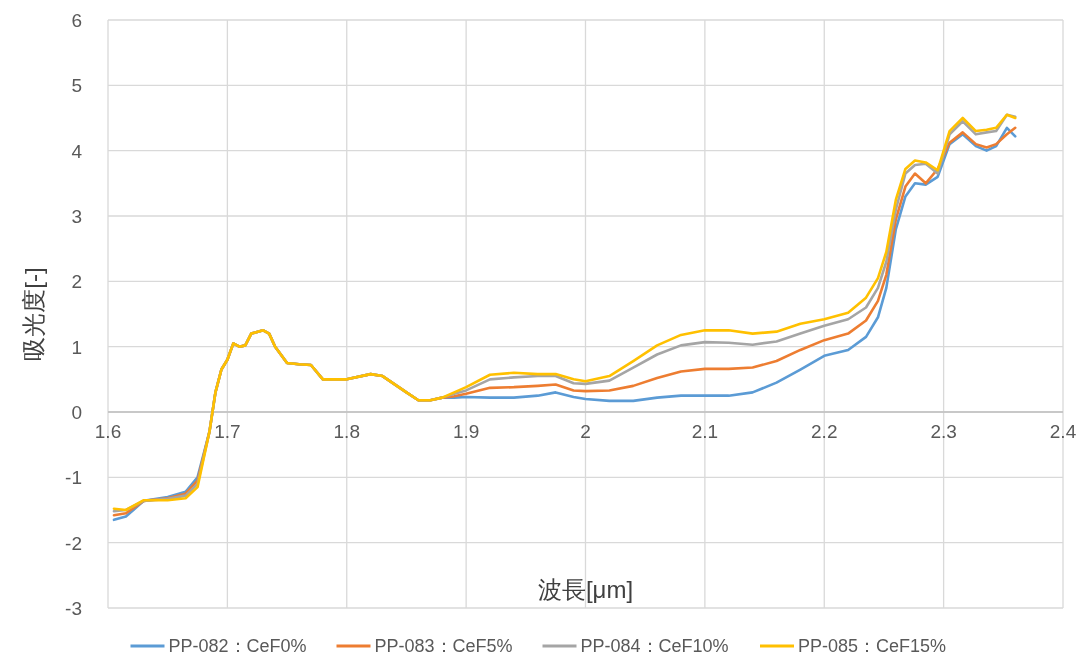 This screenshot has height=665, width=1088. Describe the element at coordinates (73, 543) in the screenshot. I see `y-tick-label: -2` at that location.